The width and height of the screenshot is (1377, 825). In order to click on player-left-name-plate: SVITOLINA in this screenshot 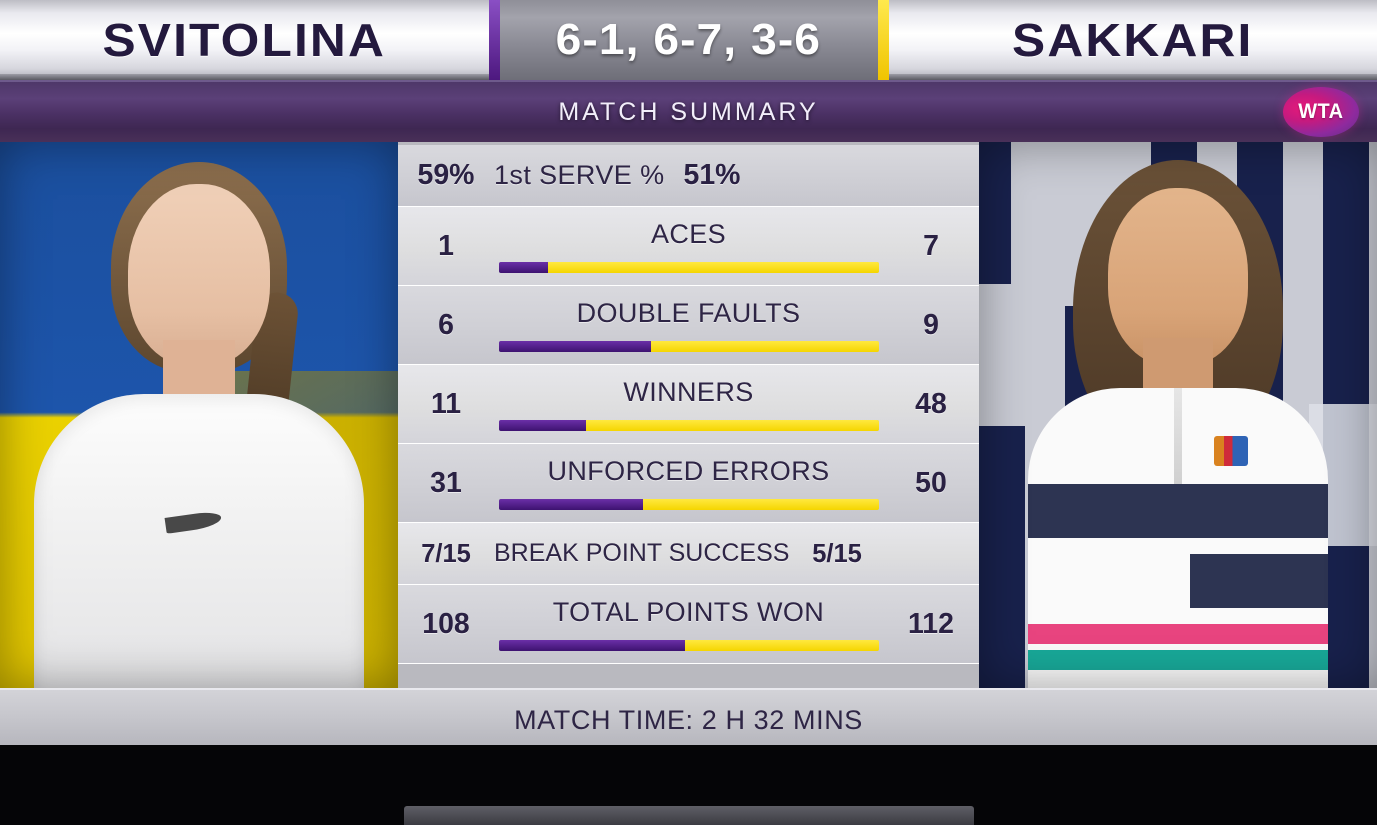, I will do `click(244, 40)`.